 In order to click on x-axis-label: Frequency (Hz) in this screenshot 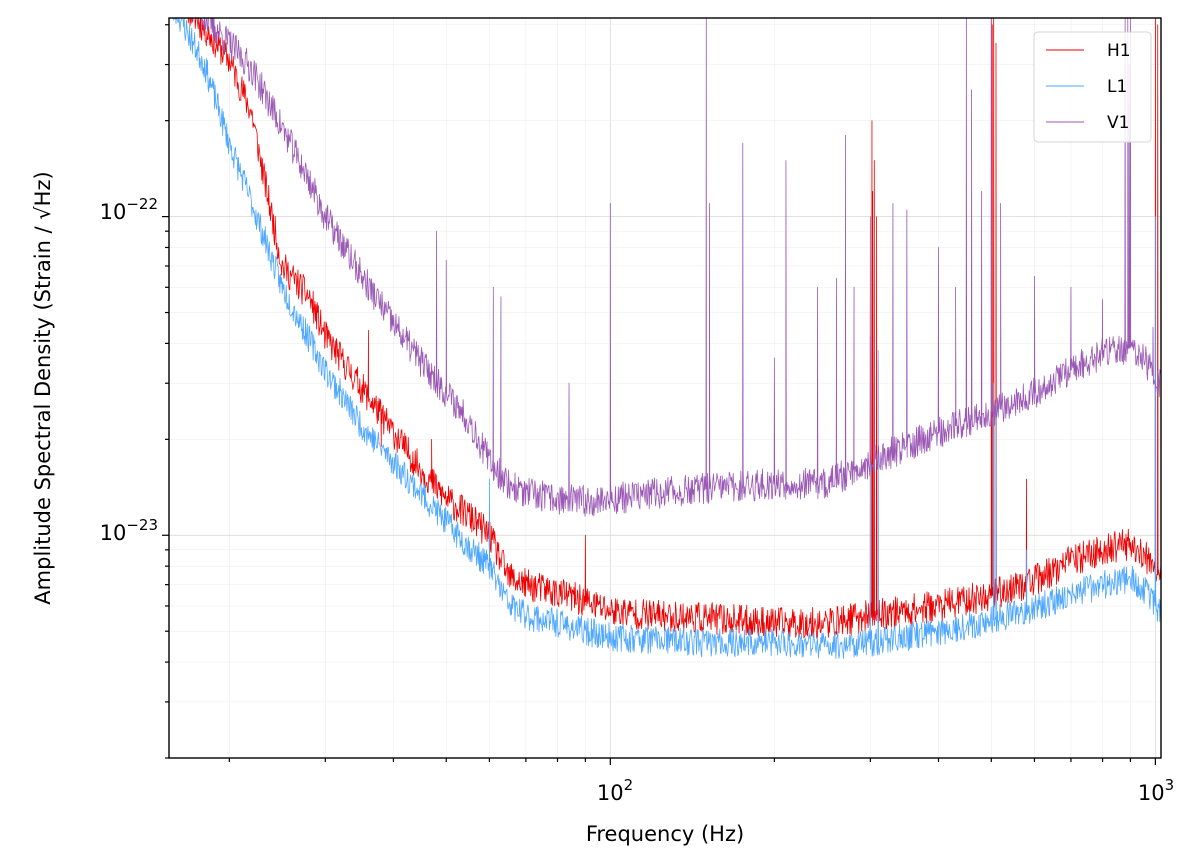, I will do `click(665, 834)`.